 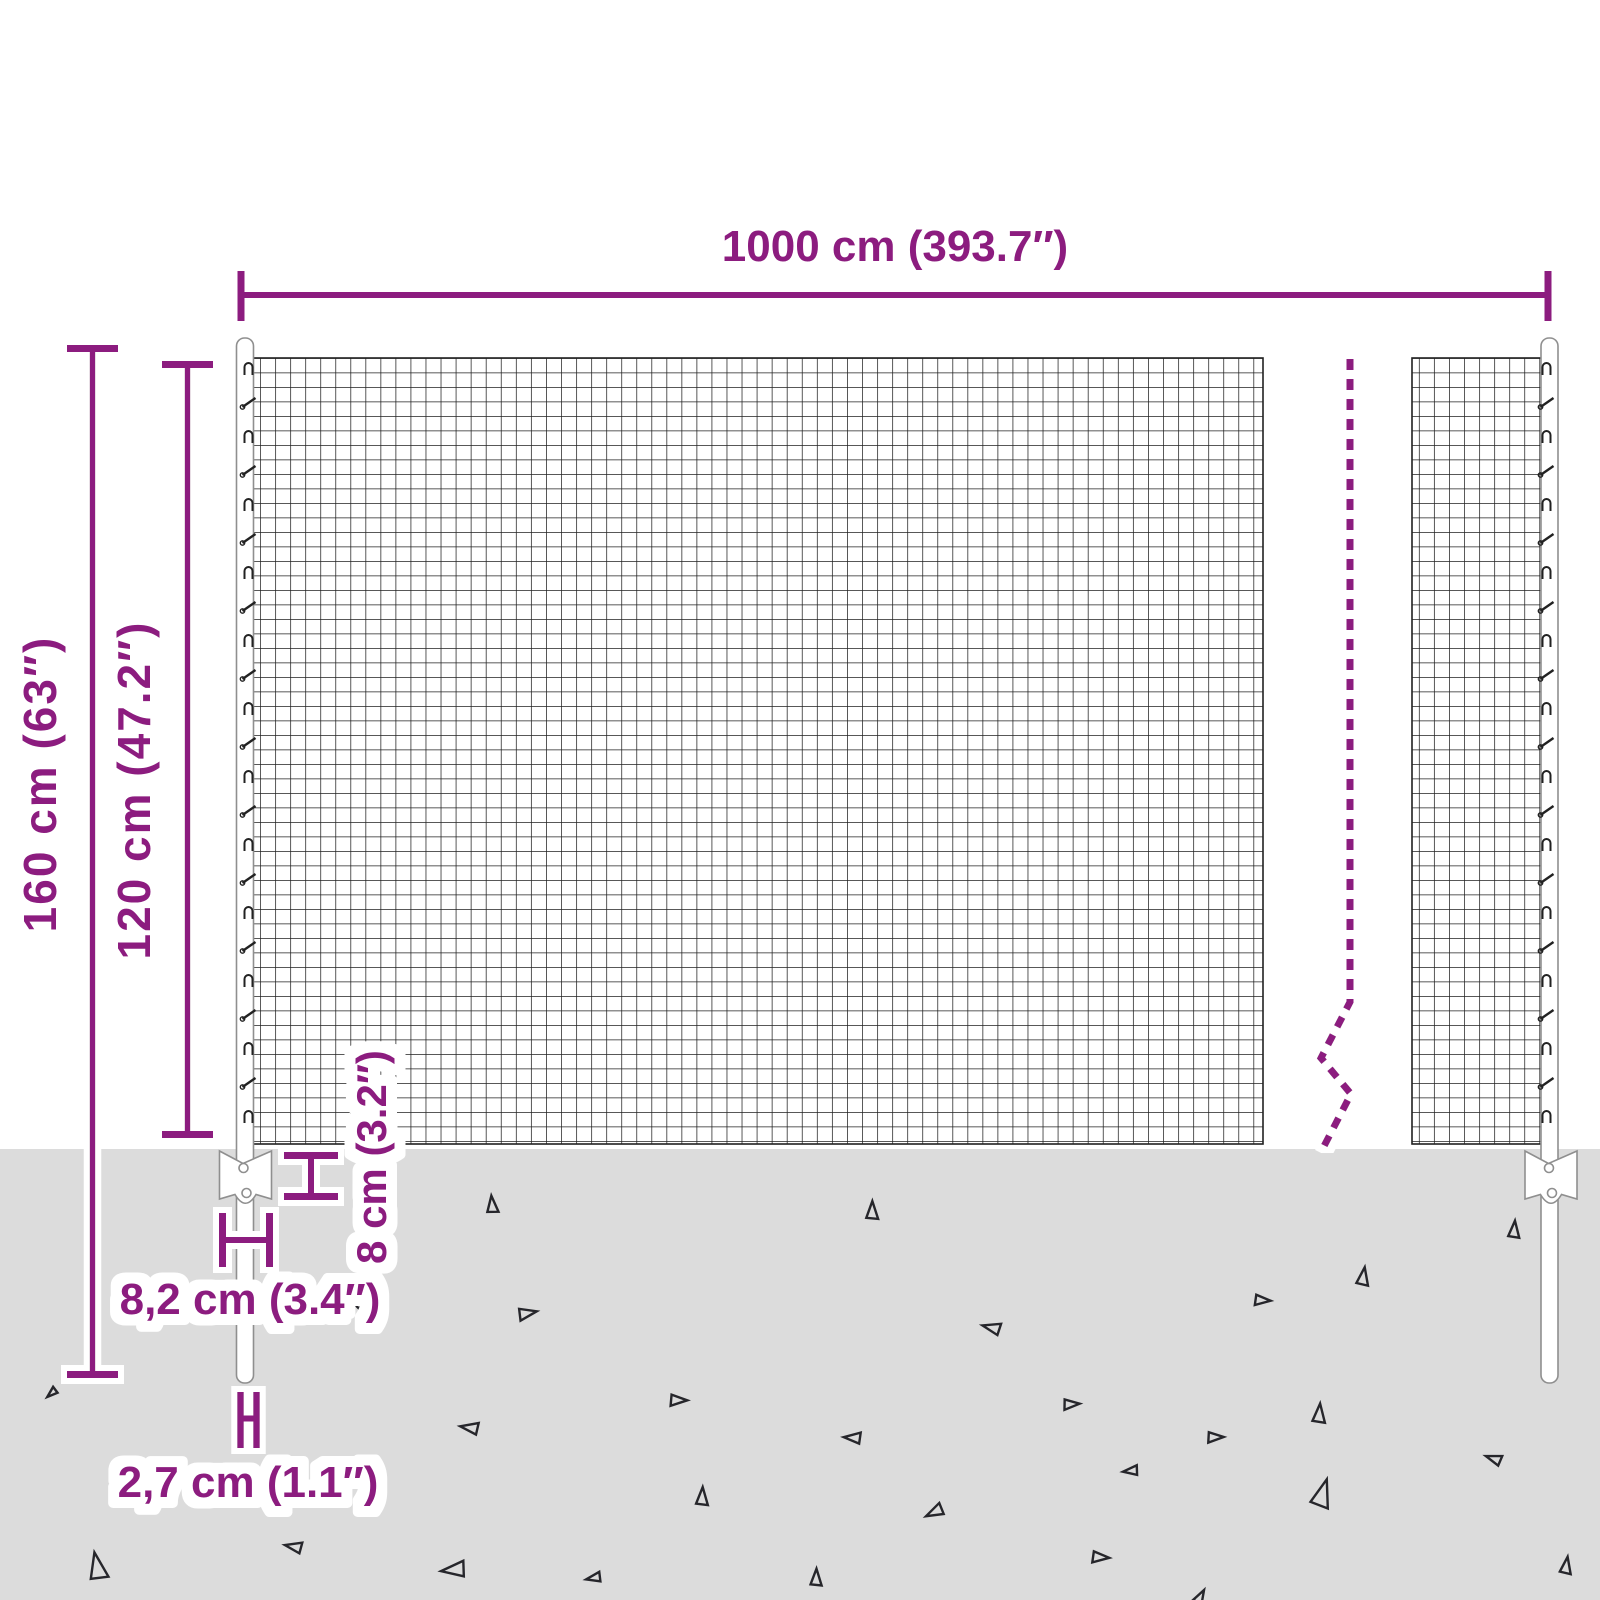 I want to click on mesh-panel-continuation, so click(x=1478, y=751).